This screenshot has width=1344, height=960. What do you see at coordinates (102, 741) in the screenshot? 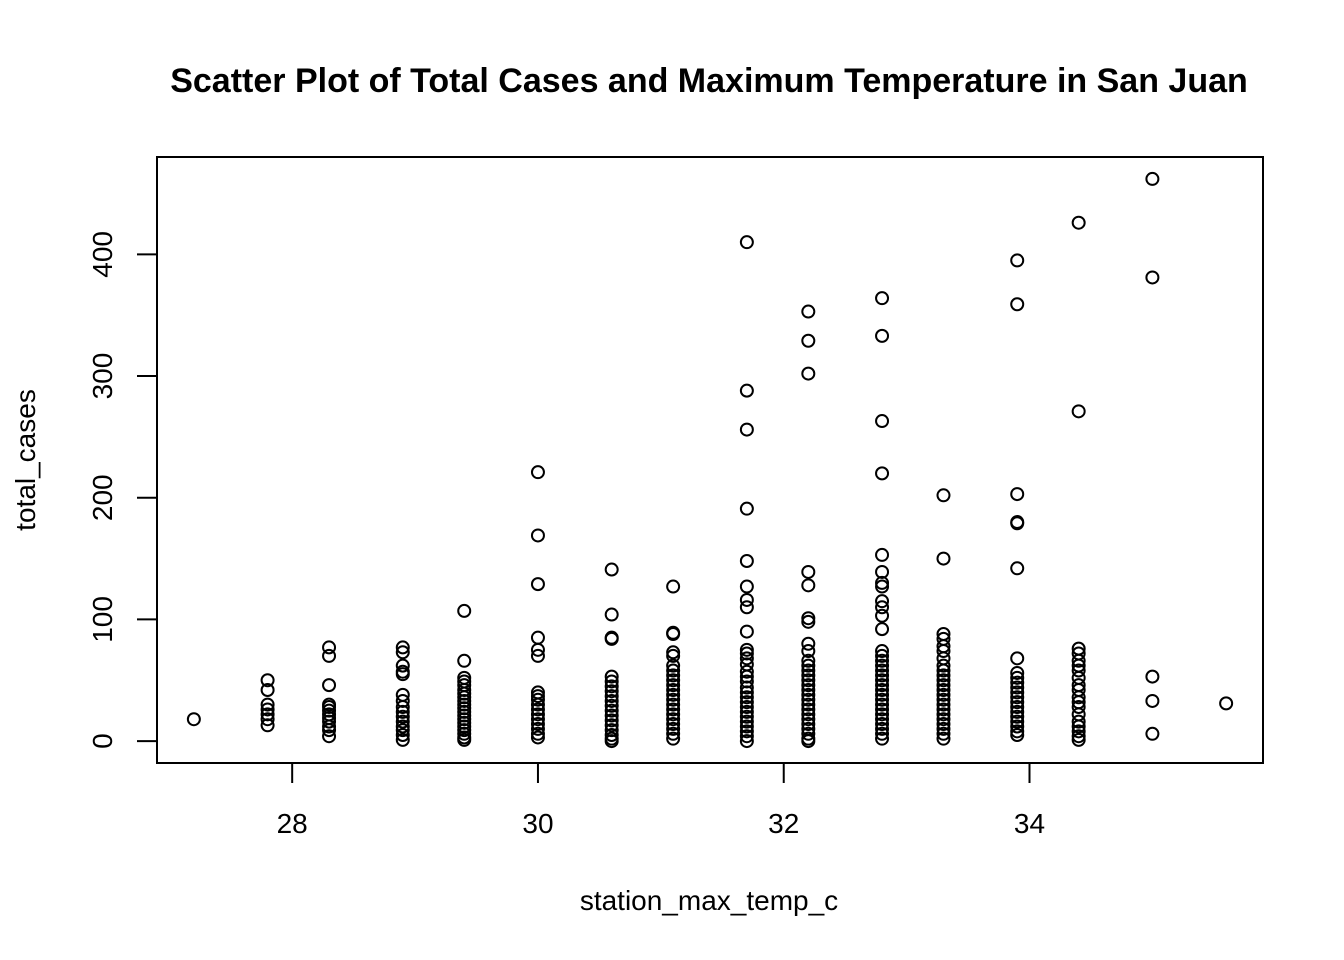
I see `y-tick-label: 0` at bounding box center [102, 741].